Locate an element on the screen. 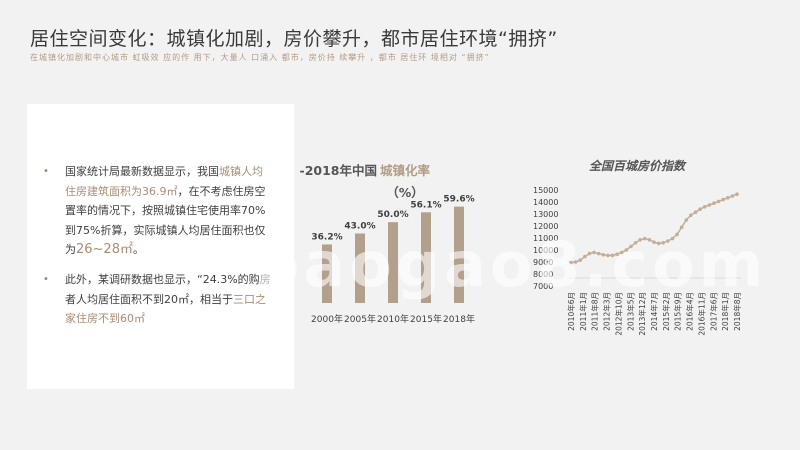 This screenshot has width=800, height=450. y-tick-label: 9000 is located at coordinates (543, 262).